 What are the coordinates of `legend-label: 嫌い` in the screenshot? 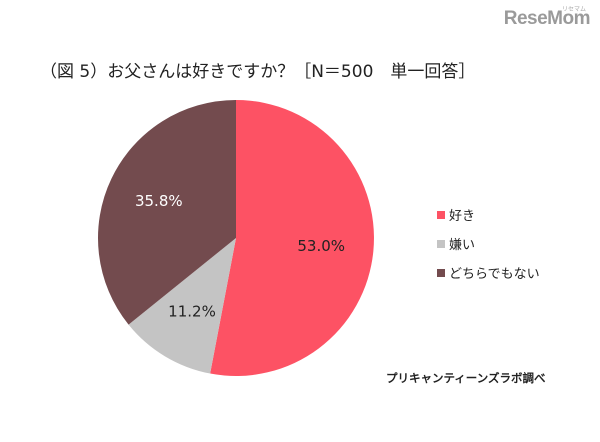 It's located at (462, 245).